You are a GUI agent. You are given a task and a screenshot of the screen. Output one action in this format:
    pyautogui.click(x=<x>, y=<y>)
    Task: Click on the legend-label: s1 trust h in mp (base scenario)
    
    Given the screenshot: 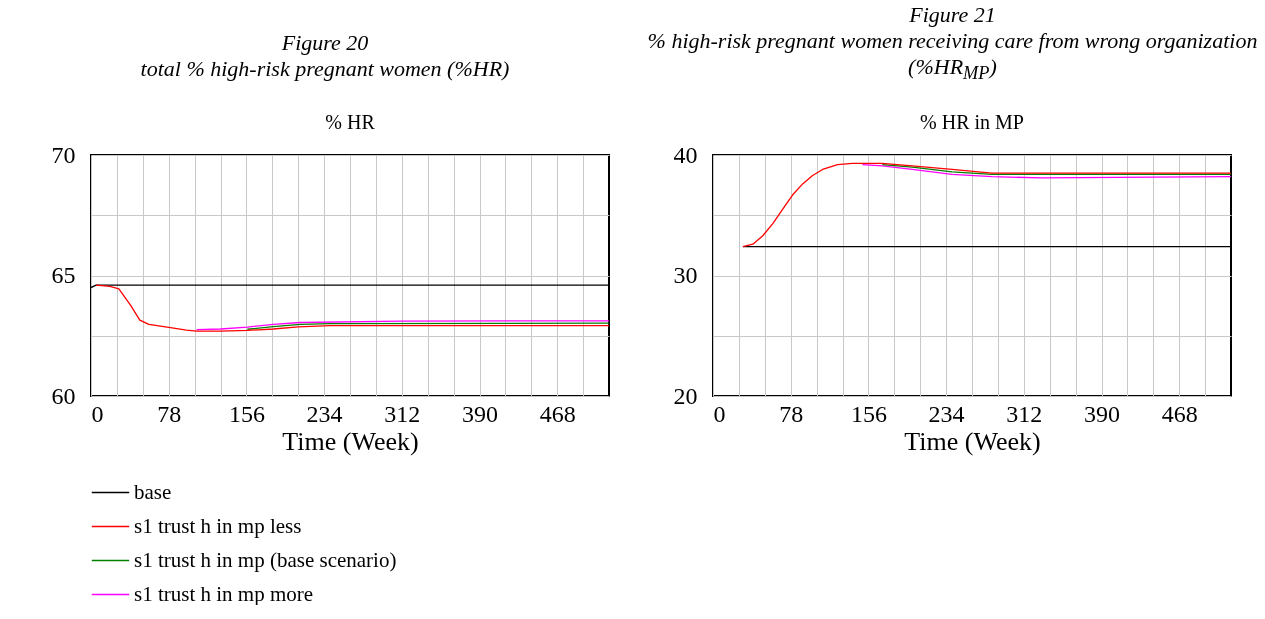 What is the action you would take?
    pyautogui.click(x=265, y=559)
    